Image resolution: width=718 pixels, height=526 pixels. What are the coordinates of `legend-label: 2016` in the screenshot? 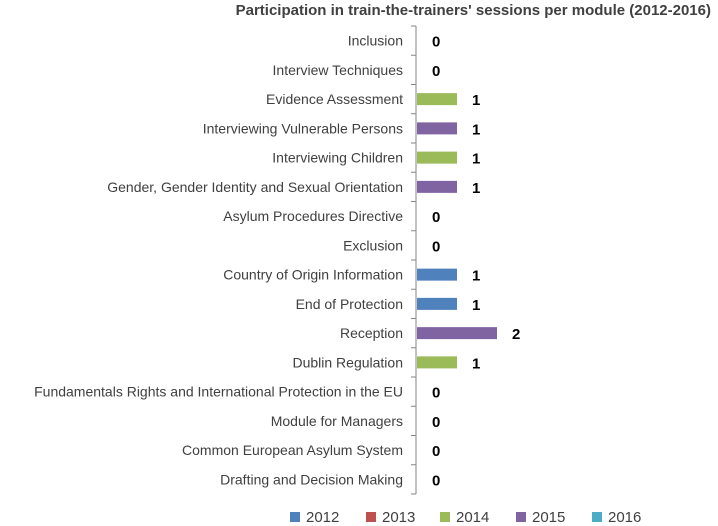 It's located at (624, 517).